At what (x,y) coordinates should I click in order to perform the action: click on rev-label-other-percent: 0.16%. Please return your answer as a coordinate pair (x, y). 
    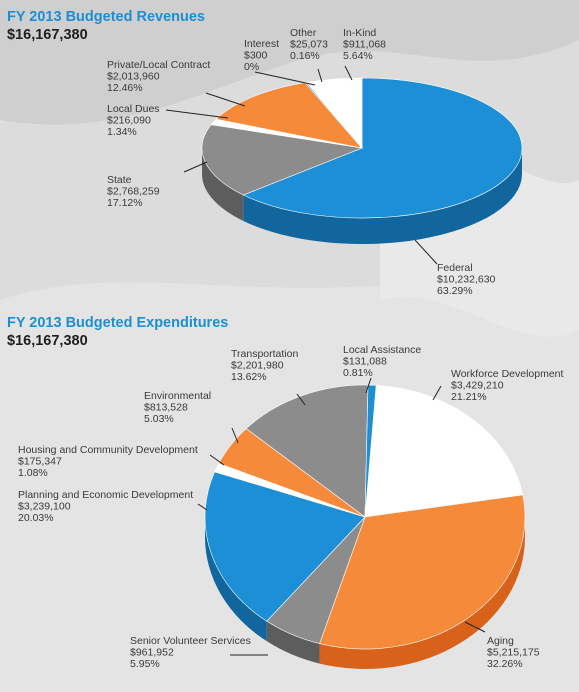
    Looking at the image, I should click on (305, 56).